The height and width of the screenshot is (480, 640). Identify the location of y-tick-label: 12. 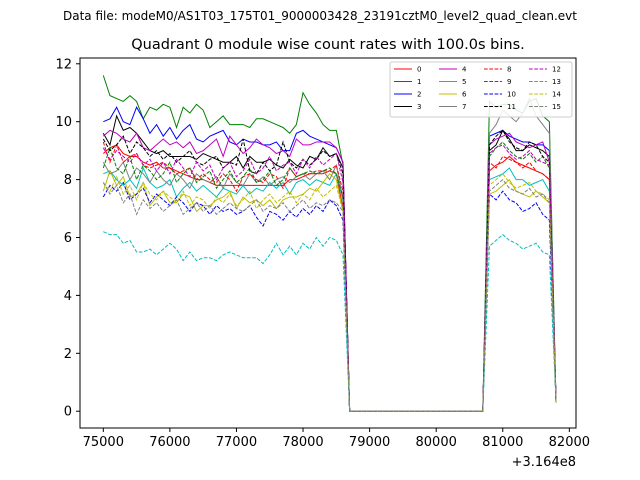
(63, 64).